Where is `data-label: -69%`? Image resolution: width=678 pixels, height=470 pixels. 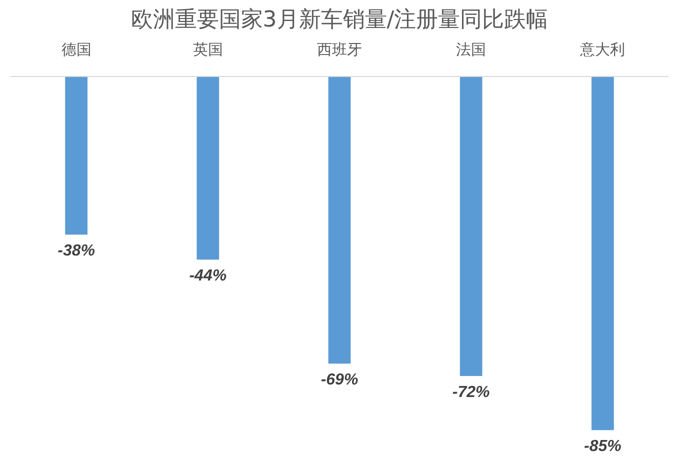
data-label: -69% is located at coordinates (339, 380).